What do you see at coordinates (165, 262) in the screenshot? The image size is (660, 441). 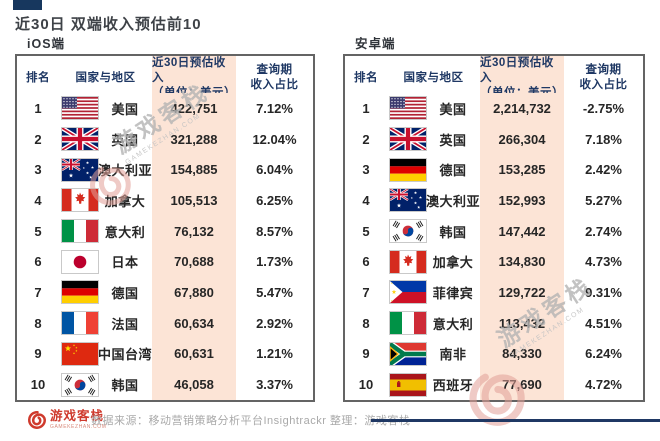 I see `table-row: 6 日本 70,688 1.73%` at bounding box center [165, 262].